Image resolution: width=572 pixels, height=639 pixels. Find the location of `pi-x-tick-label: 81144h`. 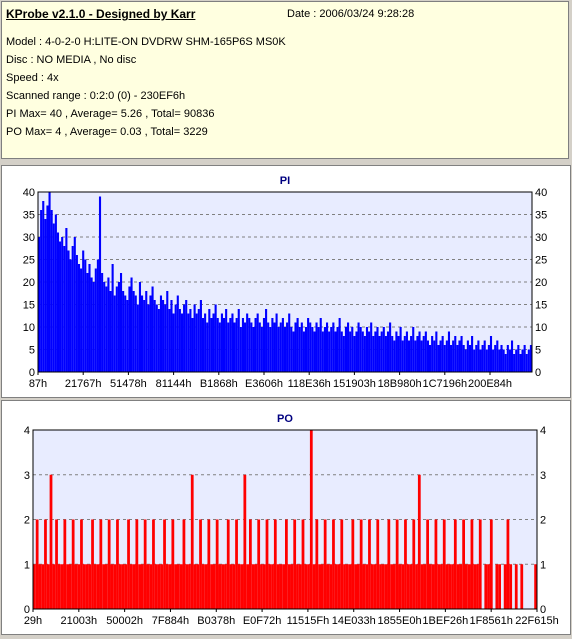

pi-x-tick-label: 81144h is located at coordinates (174, 384).